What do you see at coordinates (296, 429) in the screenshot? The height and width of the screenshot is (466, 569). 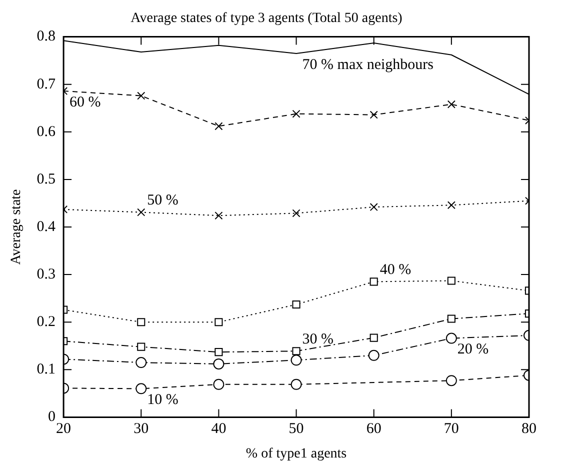 I see `x-tick-label: 50` at bounding box center [296, 429].